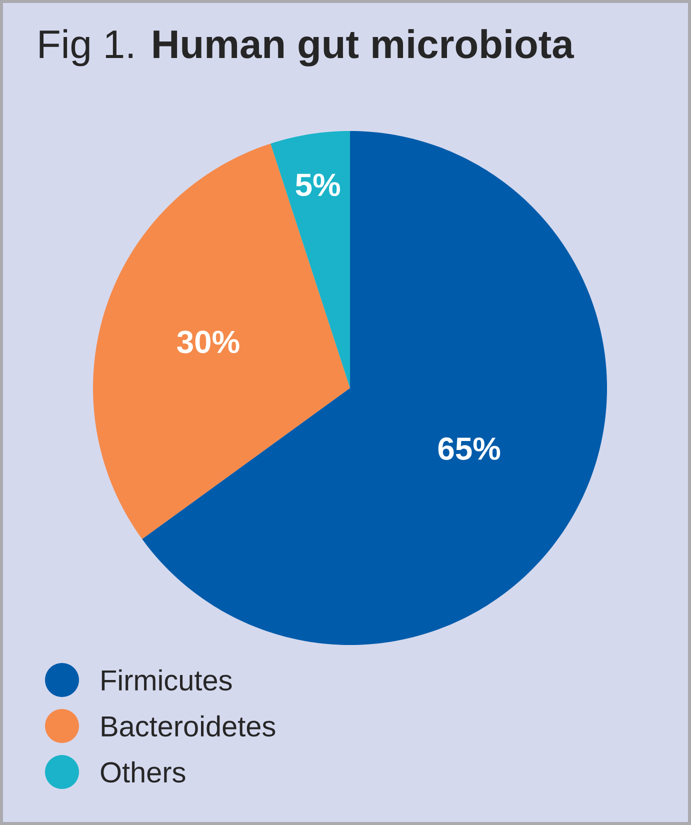 This screenshot has width=691, height=825. I want to click on chart-title: Fig 1. Human gut microbiota, so click(307, 47).